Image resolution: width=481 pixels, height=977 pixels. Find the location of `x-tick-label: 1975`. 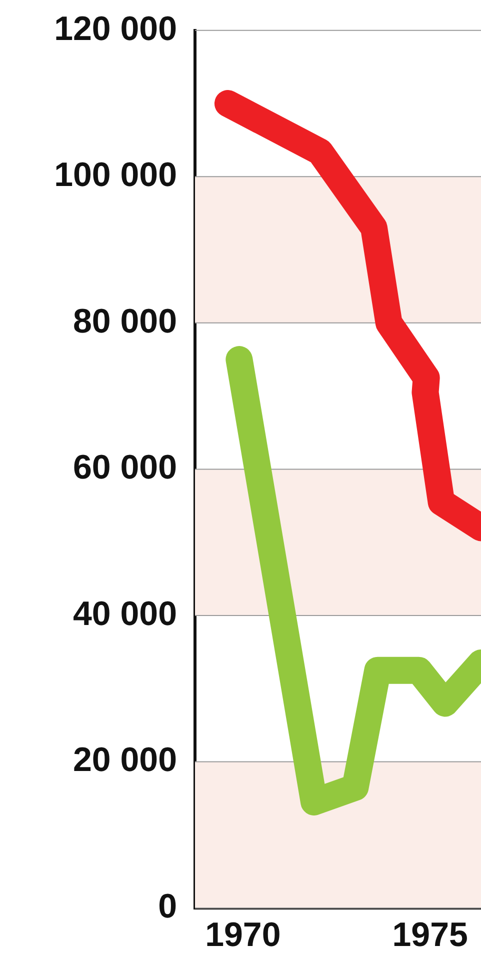

x-tick-label: 1975 is located at coordinates (430, 935).